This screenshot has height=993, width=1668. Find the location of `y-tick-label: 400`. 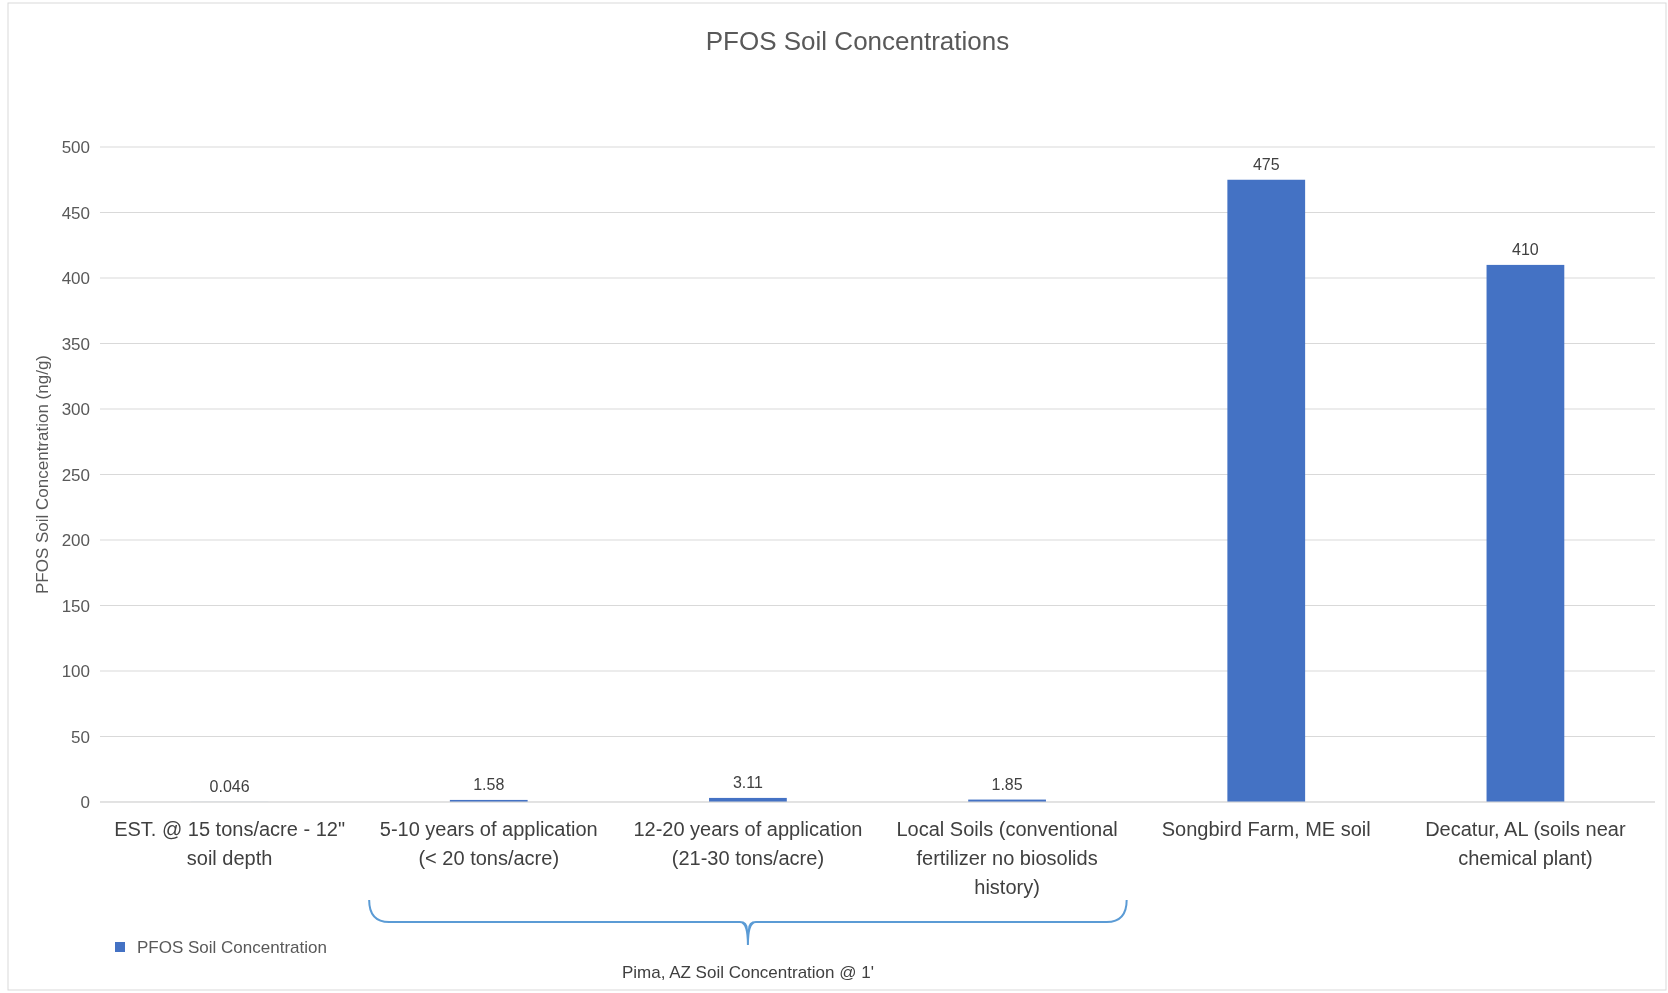

y-tick-label: 400 is located at coordinates (75, 278).